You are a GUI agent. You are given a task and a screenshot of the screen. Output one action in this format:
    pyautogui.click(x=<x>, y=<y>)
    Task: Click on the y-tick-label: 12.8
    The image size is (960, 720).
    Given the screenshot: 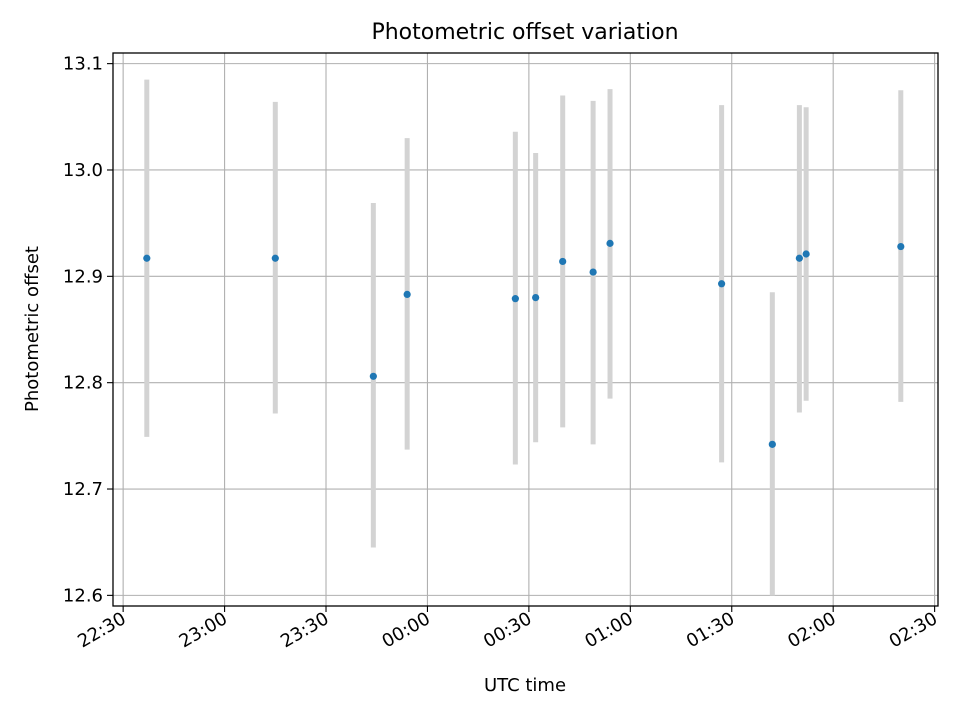 What is the action you would take?
    pyautogui.click(x=83, y=383)
    